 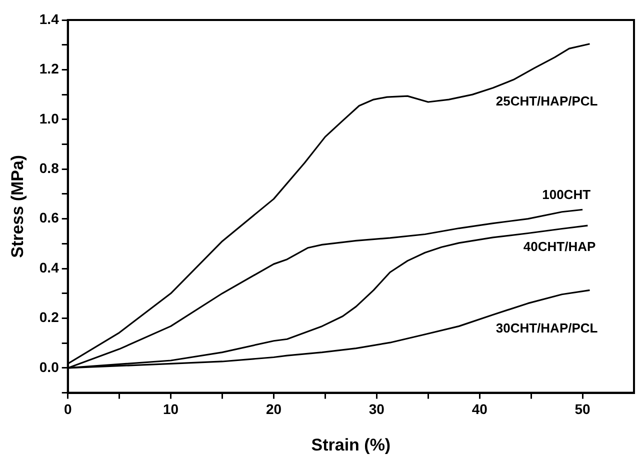 What do you see at coordinates (49, 267) in the screenshot?
I see `y-tick-label: 0.4` at bounding box center [49, 267].